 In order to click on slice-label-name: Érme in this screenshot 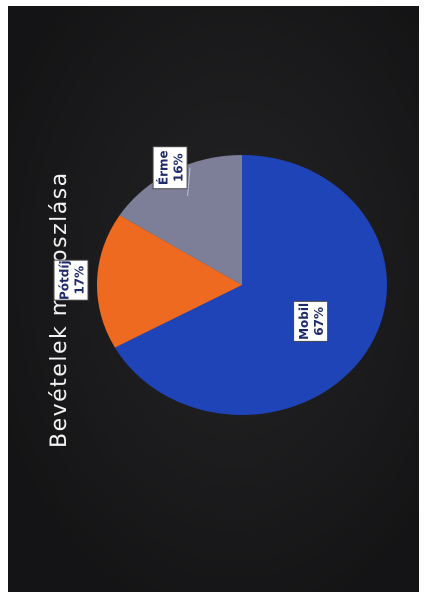, I will do `click(163, 167)`.